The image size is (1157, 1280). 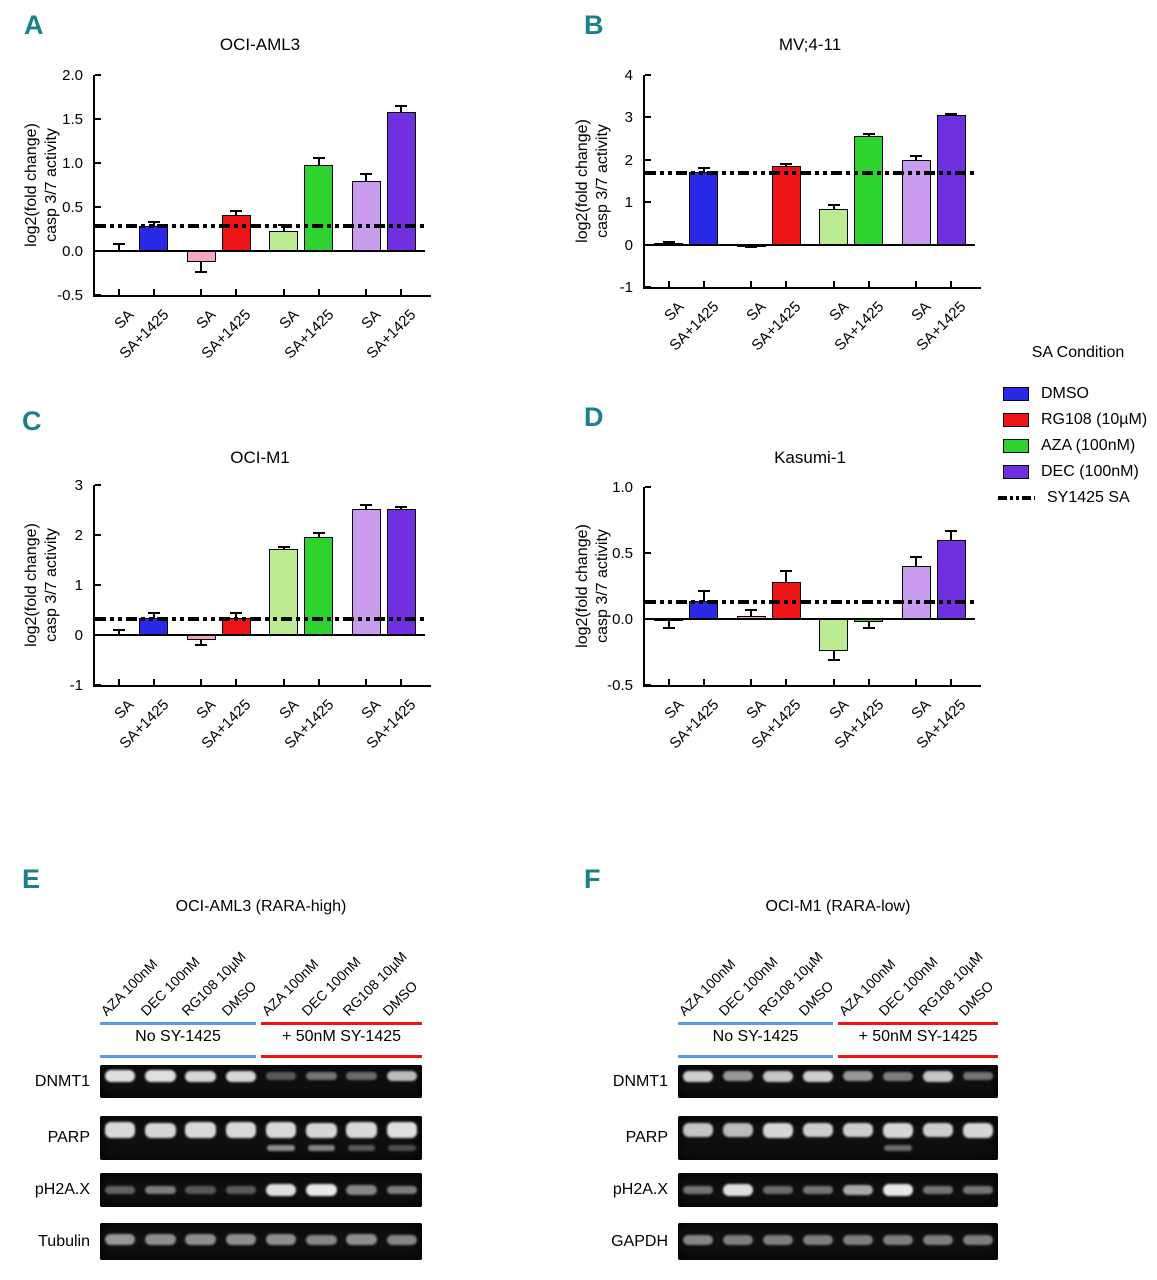 What do you see at coordinates (646, 1137) in the screenshot?
I see `blot-row-label: PARP` at bounding box center [646, 1137].